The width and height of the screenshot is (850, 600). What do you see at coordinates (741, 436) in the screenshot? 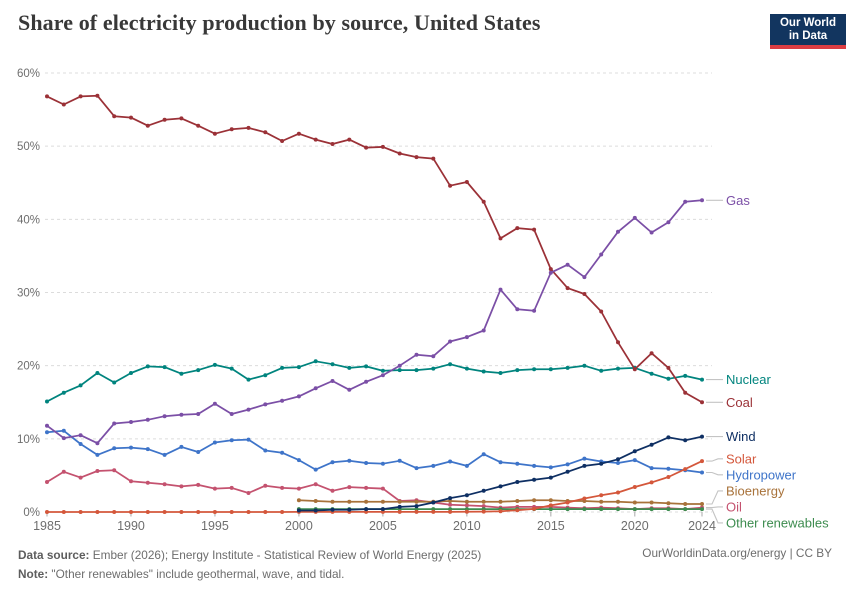
I see `series-label-wind: Wind` at bounding box center [741, 436].